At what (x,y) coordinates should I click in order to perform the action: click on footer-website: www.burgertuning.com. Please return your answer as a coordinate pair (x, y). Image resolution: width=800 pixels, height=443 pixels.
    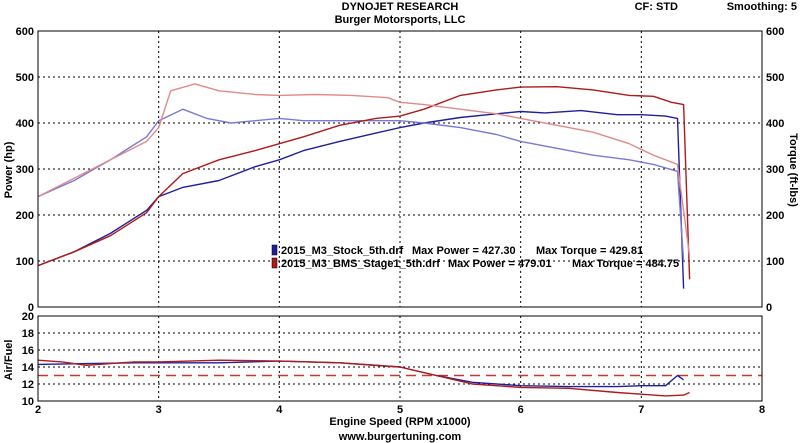
    Looking at the image, I should click on (400, 437).